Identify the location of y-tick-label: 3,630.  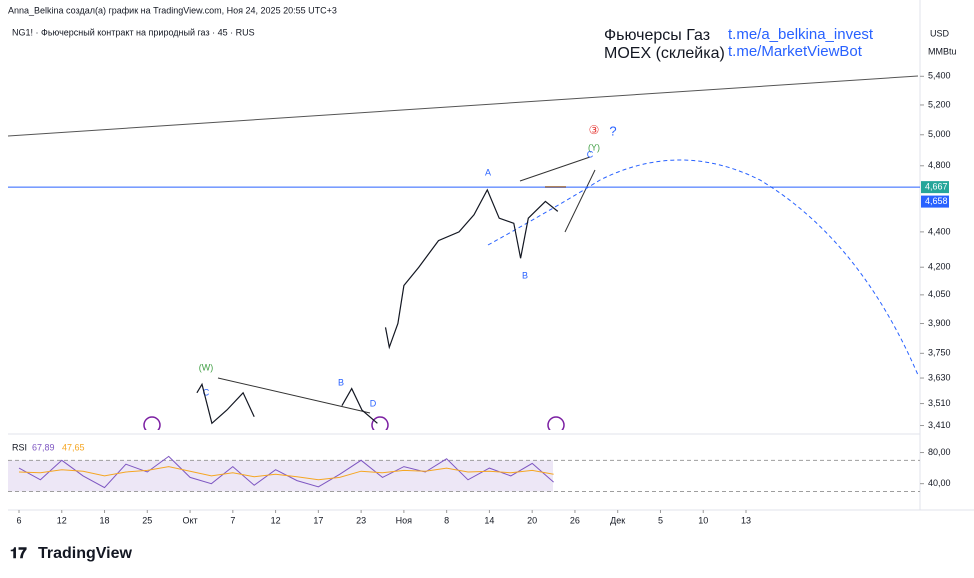
(939, 377).